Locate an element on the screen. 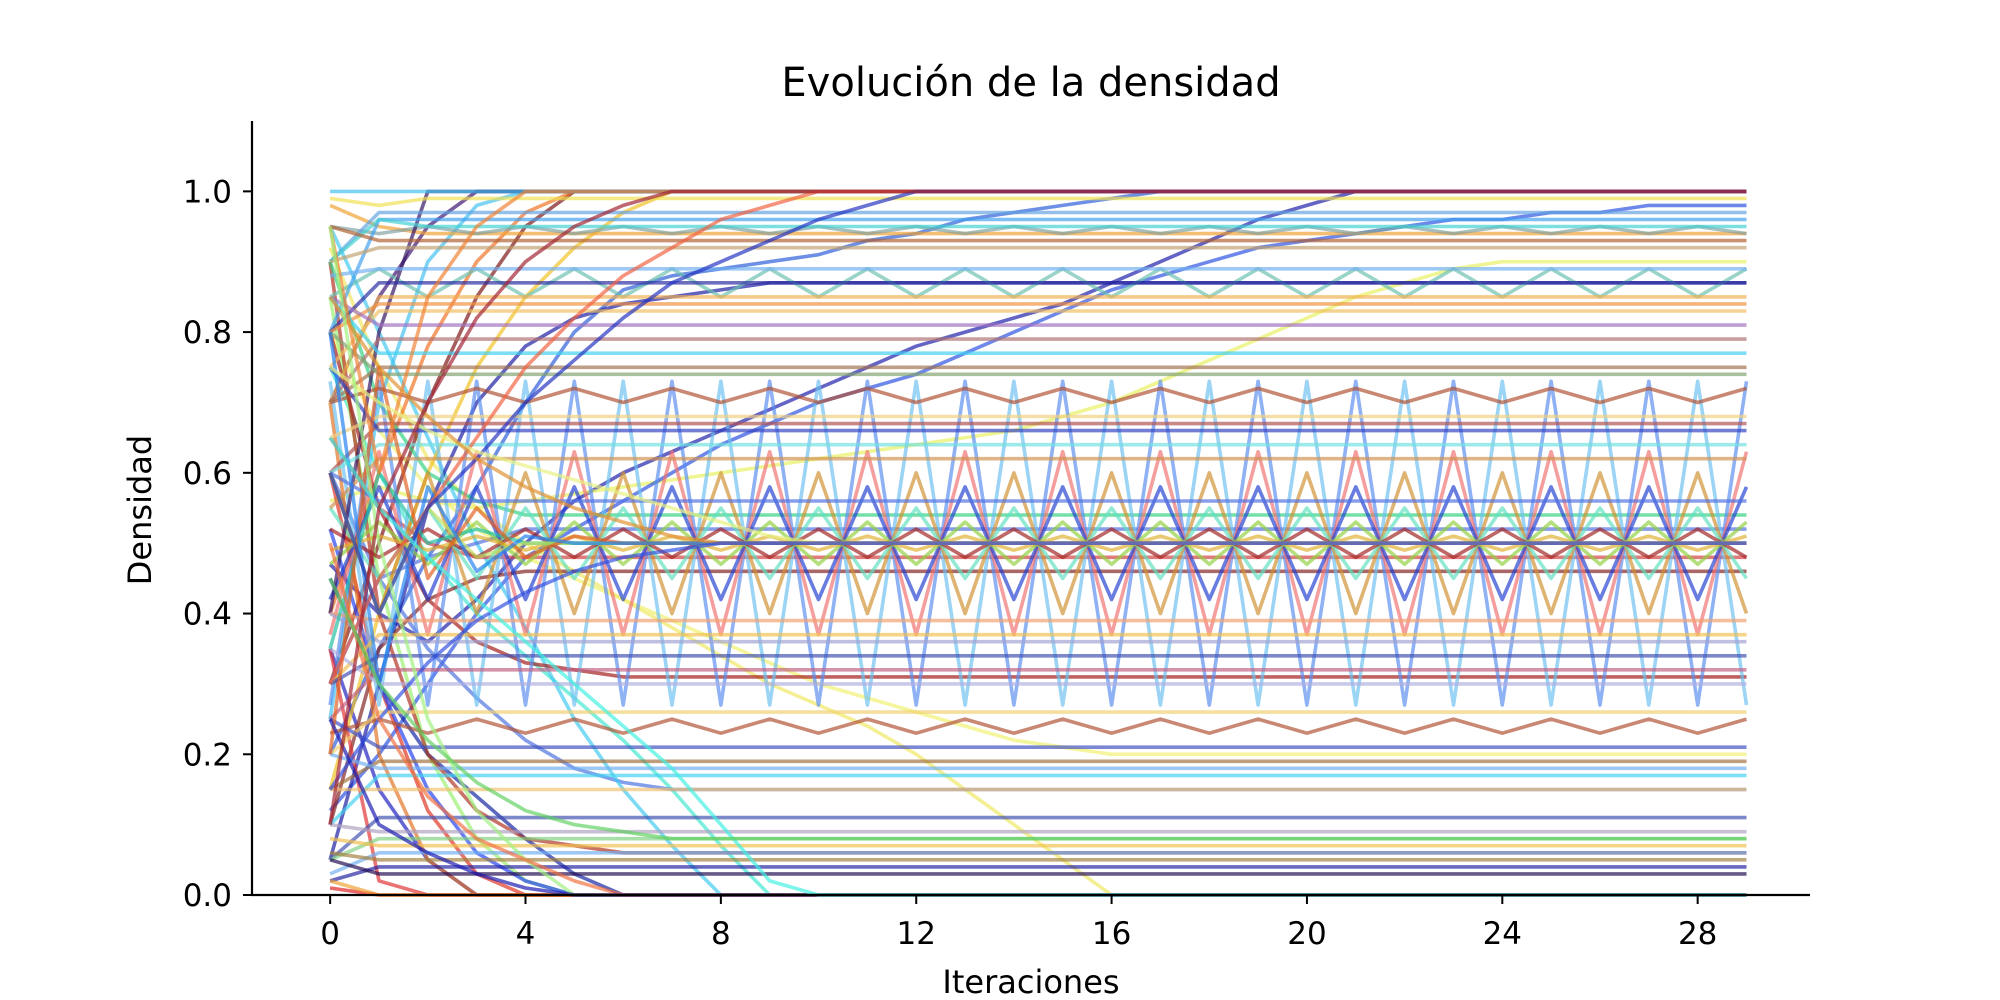 Image resolution: width=2000 pixels, height=1000 pixels. x-axis-label: Iteraciones is located at coordinates (1030, 981).